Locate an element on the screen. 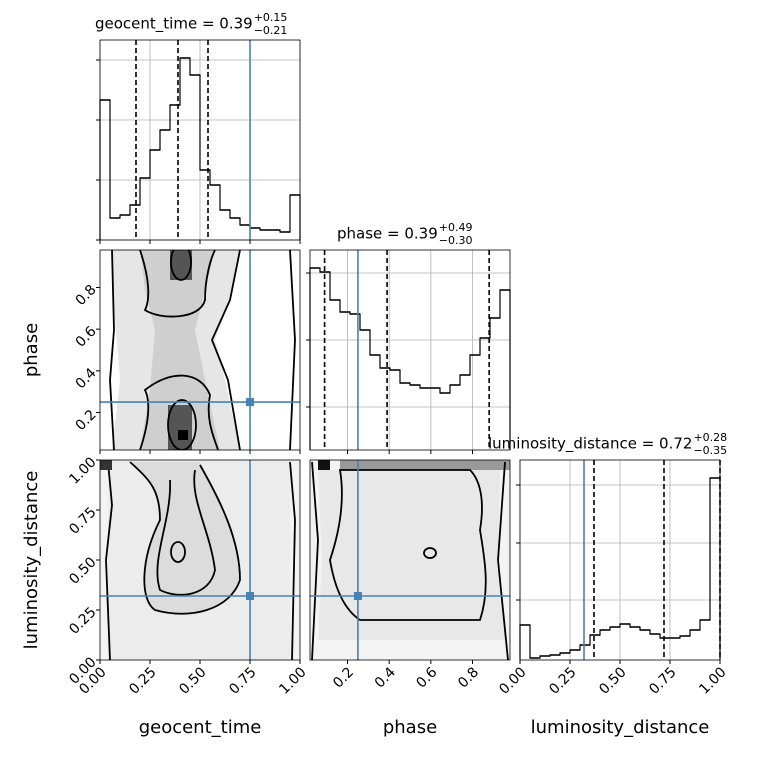 The image size is (760, 760). y-axis-label: luminosity_distance is located at coordinates (31, 560).